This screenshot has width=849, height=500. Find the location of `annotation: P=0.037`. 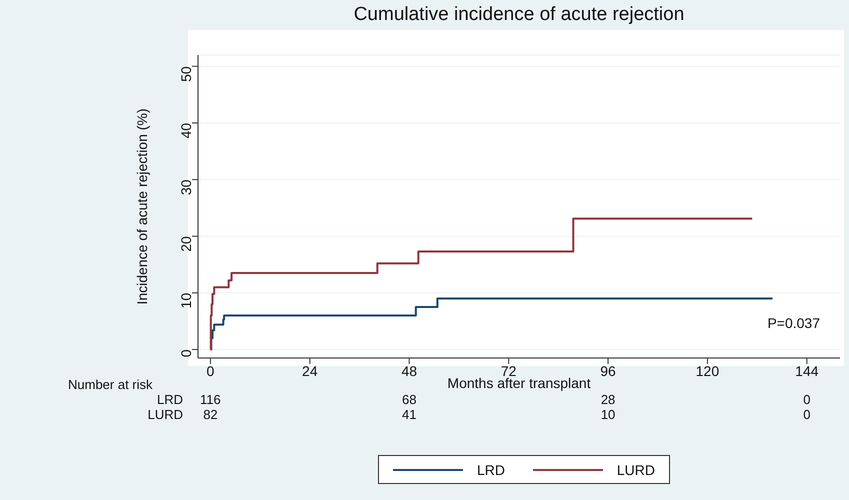

annotation: P=0.037 is located at coordinates (793, 323).